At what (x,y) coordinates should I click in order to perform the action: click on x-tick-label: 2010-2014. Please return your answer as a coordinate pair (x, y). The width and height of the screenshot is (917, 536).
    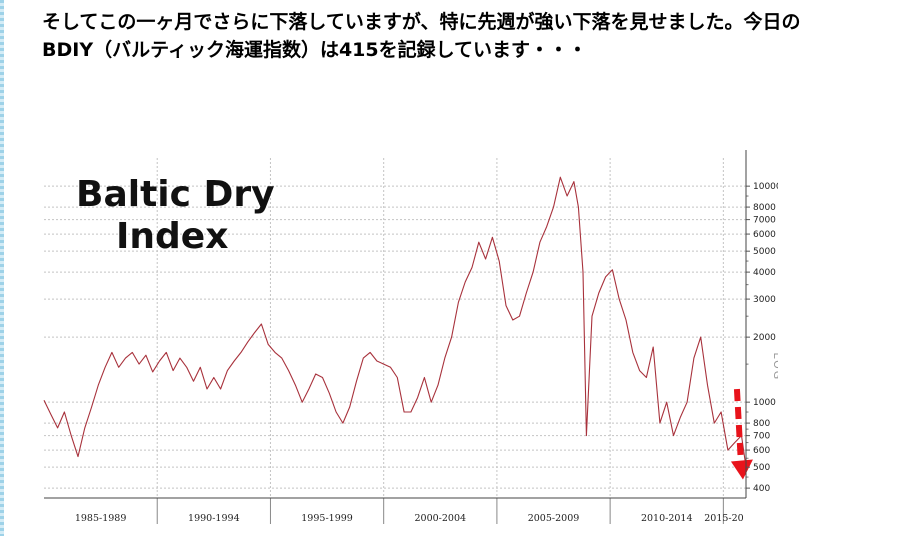
    Looking at the image, I should click on (667, 518).